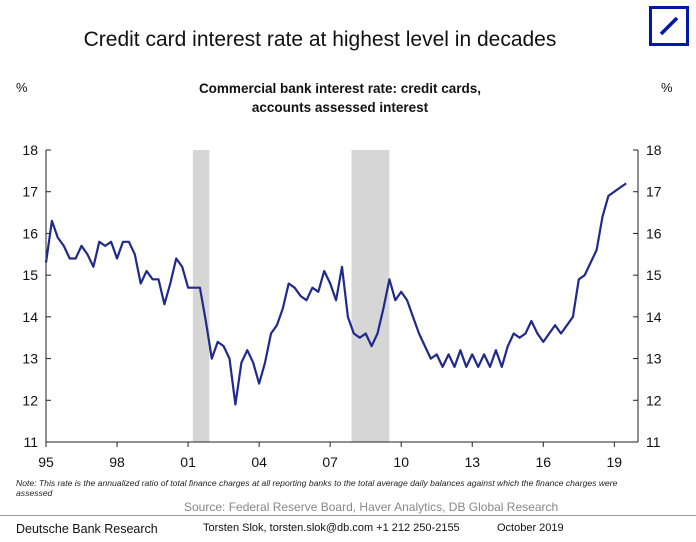 The image size is (696, 542). What do you see at coordinates (30, 192) in the screenshot?
I see `y-tick-label-left: 17` at bounding box center [30, 192].